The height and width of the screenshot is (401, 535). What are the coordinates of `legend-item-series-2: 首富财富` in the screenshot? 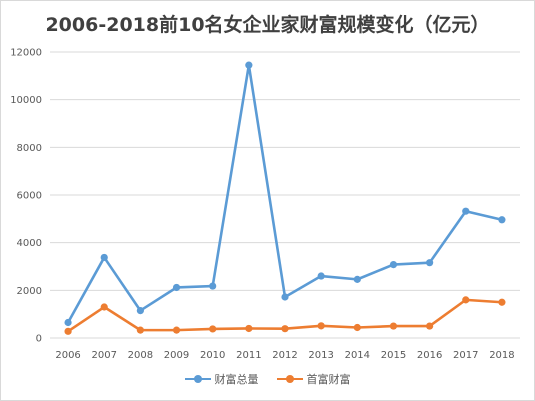 It's located at (313, 379).